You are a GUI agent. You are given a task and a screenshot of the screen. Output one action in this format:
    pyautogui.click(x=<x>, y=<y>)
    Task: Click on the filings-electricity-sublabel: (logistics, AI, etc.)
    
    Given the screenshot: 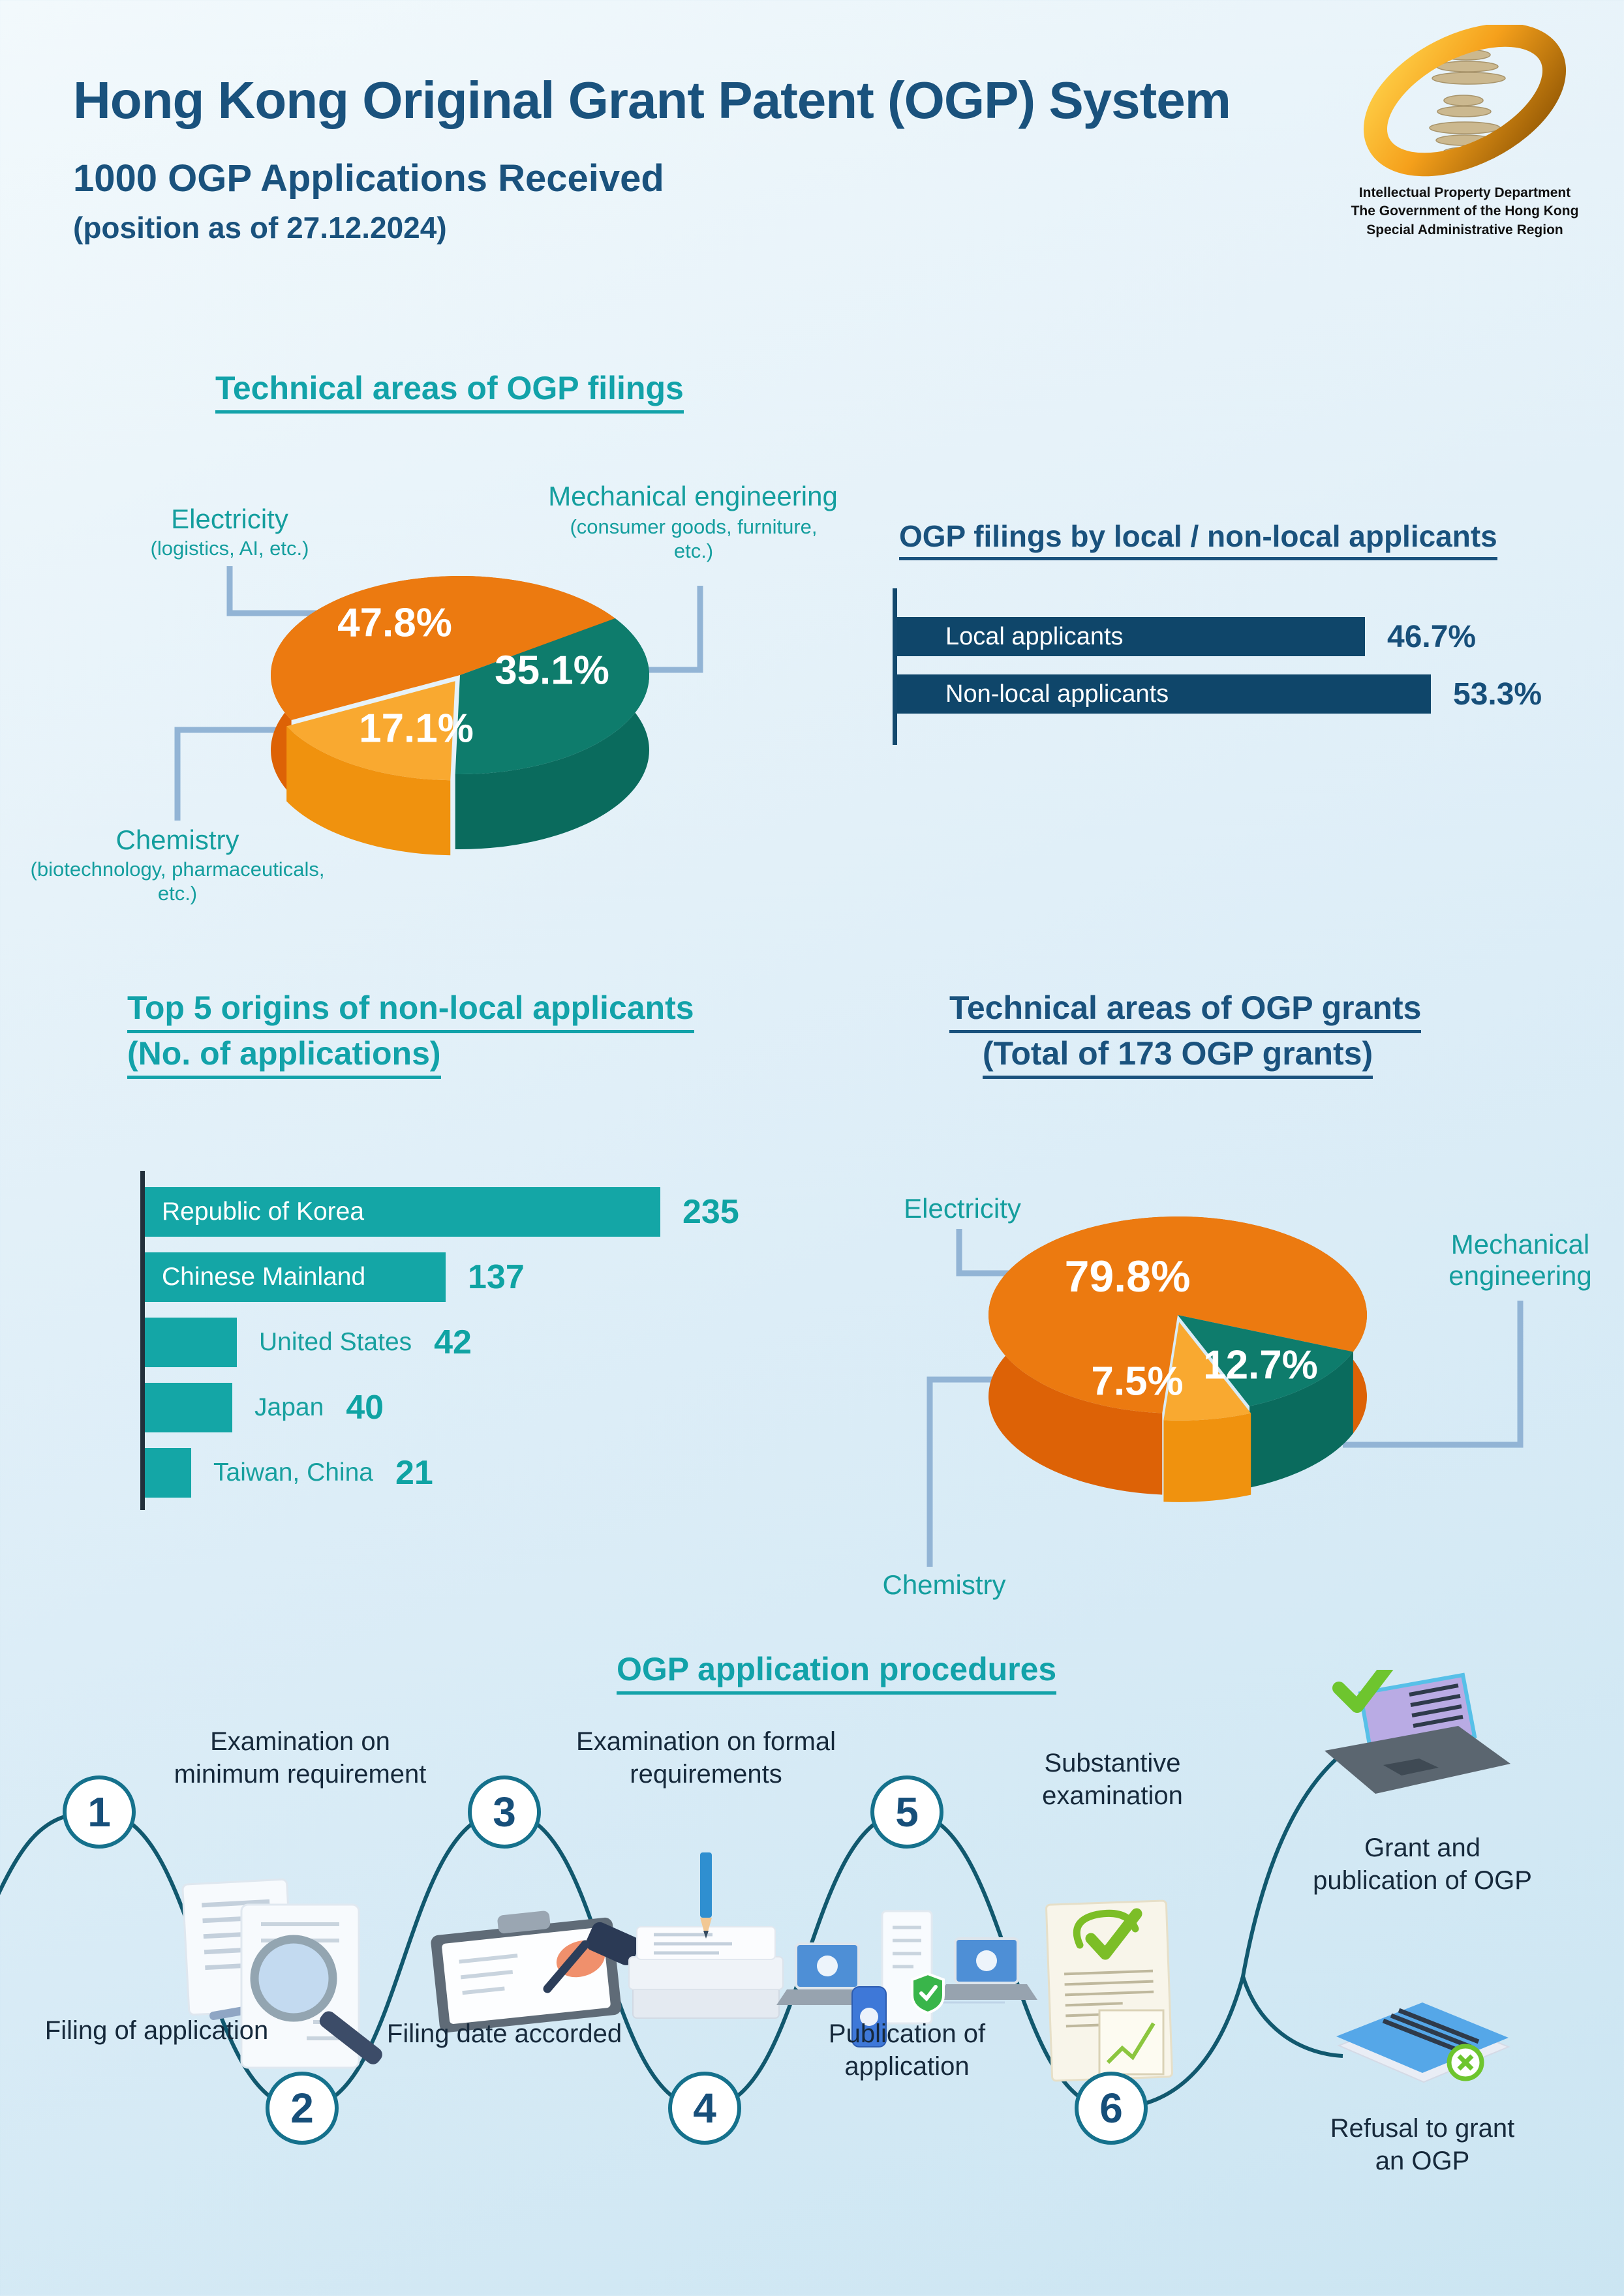 What is the action you would take?
    pyautogui.click(x=230, y=548)
    